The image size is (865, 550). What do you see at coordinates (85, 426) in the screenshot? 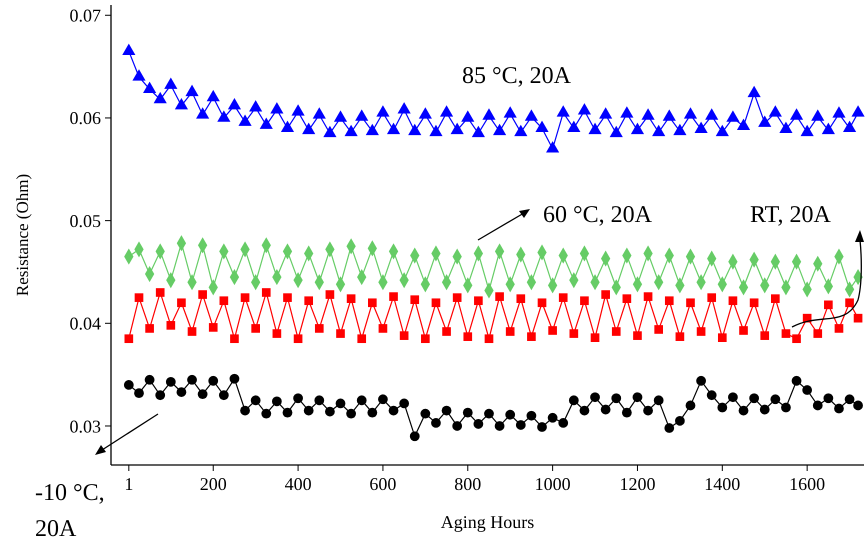
I see `y-tick-label: 0.03` at bounding box center [85, 426].